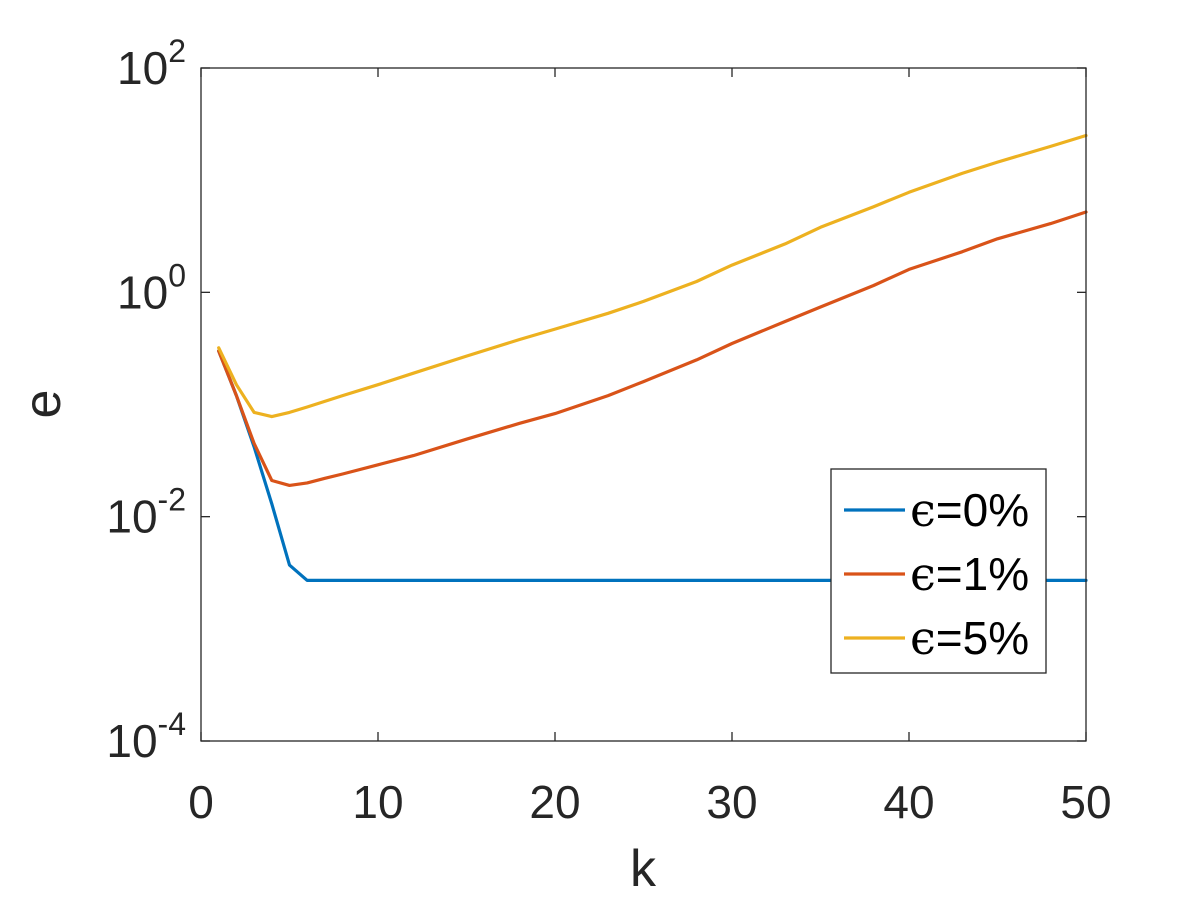 Image resolution: width=1200 pixels, height=900 pixels. Describe the element at coordinates (146, 512) in the screenshot. I see `y-tick-label: 10⁻²` at that location.